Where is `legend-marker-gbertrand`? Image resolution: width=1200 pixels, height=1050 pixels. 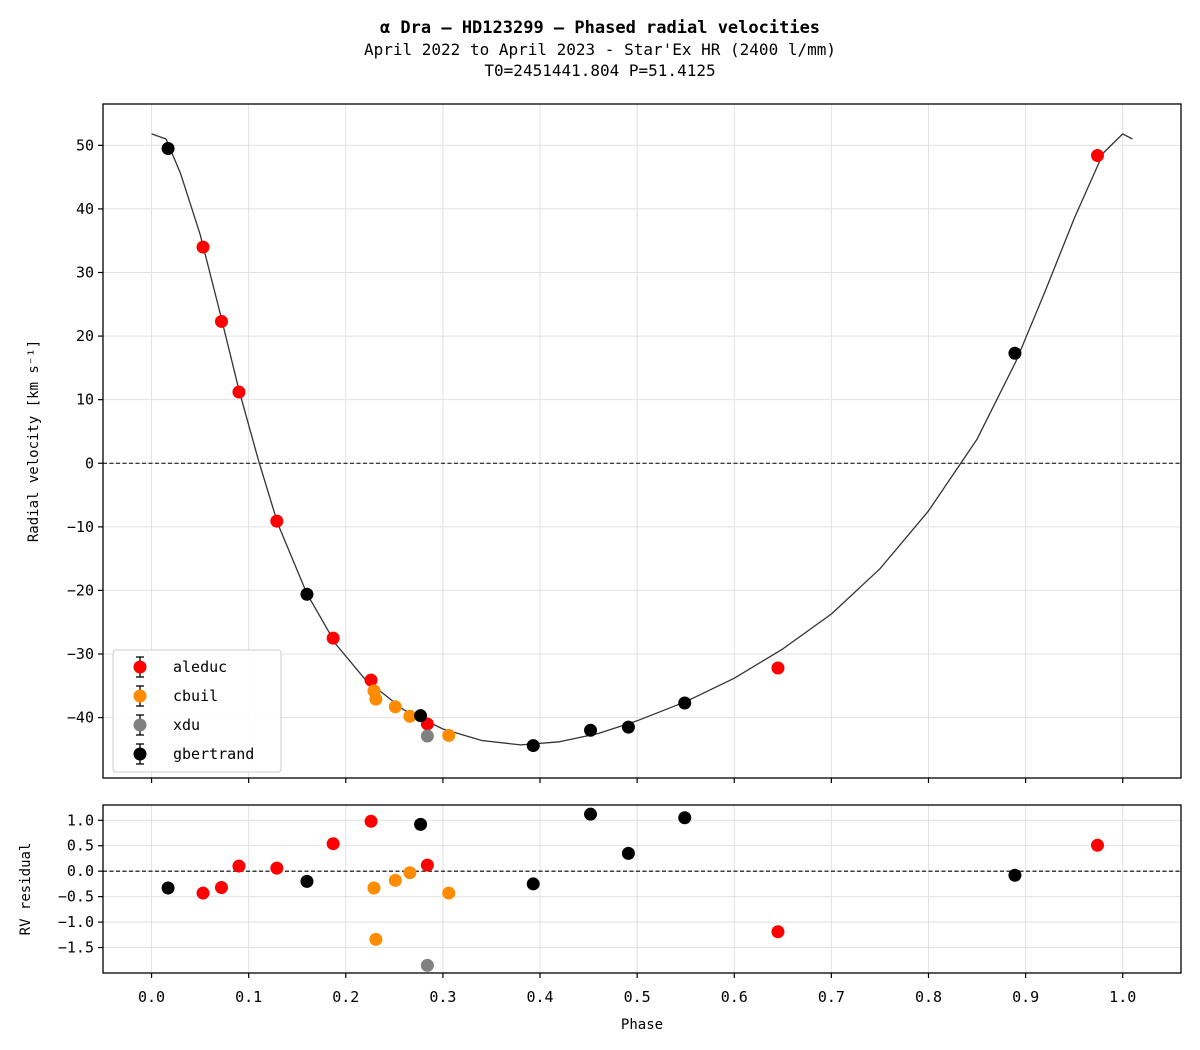
legend-marker-gbertrand is located at coordinates (140, 754).